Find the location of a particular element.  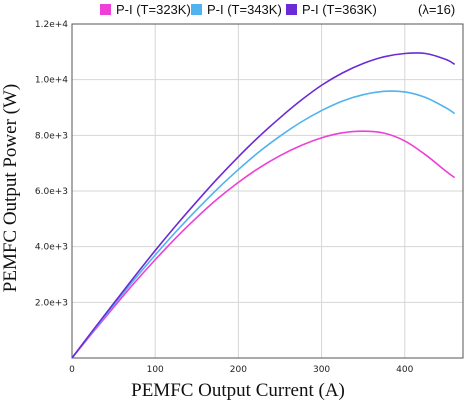

x-tick-label: 400 is located at coordinates (404, 370).